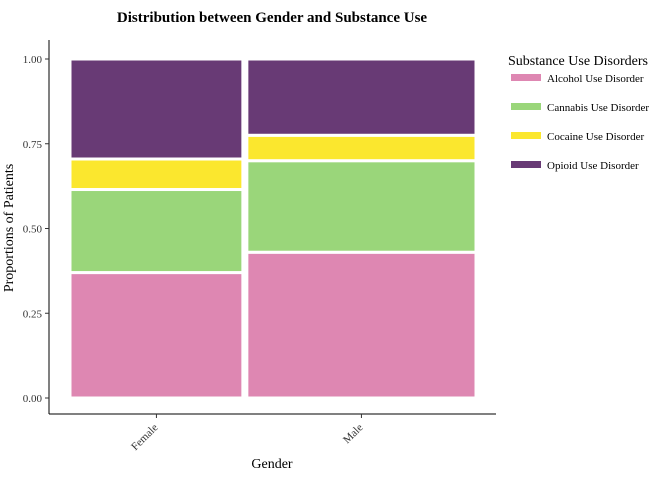 This screenshot has height=485, width=672. Describe the element at coordinates (526, 164) in the screenshot. I see `legend-swatch-opioid-use-disorder` at that location.